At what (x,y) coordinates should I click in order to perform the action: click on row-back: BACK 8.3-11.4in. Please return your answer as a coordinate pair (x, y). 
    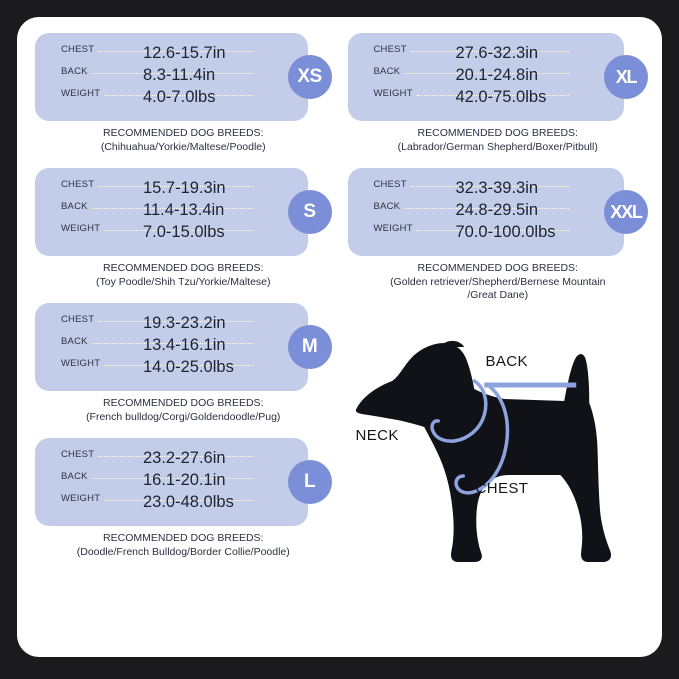
    Looking at the image, I should click on (158, 77).